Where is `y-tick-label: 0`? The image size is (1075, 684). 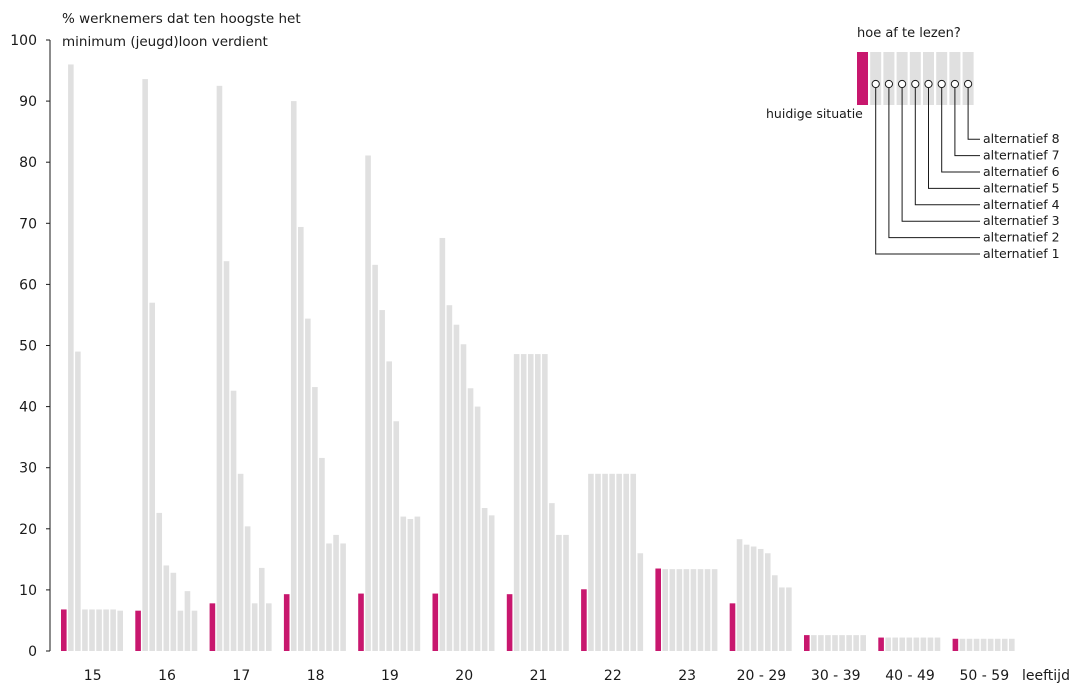 y-tick-label: 0 is located at coordinates (32, 652).